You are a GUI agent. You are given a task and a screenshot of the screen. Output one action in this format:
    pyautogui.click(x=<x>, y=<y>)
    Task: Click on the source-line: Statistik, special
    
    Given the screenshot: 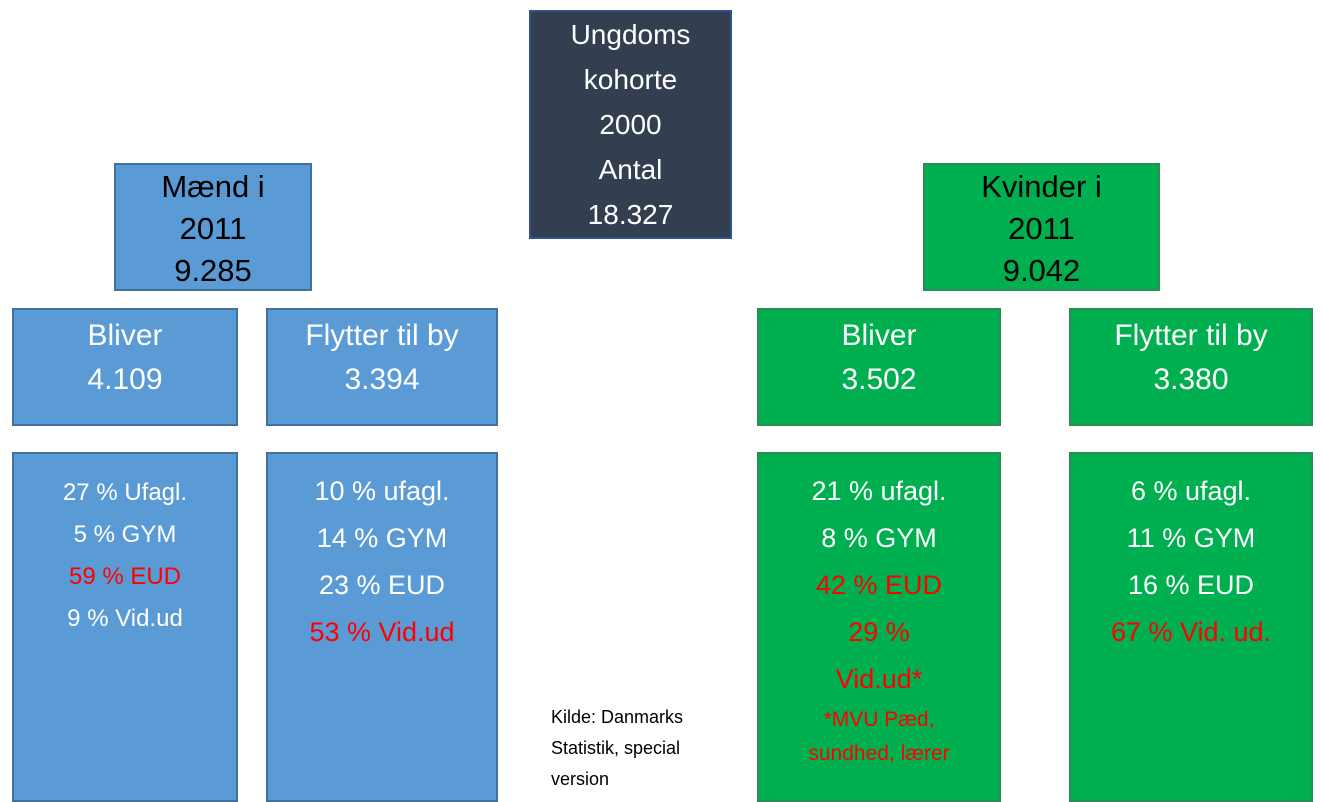 What is the action you would take?
    pyautogui.click(x=616, y=748)
    